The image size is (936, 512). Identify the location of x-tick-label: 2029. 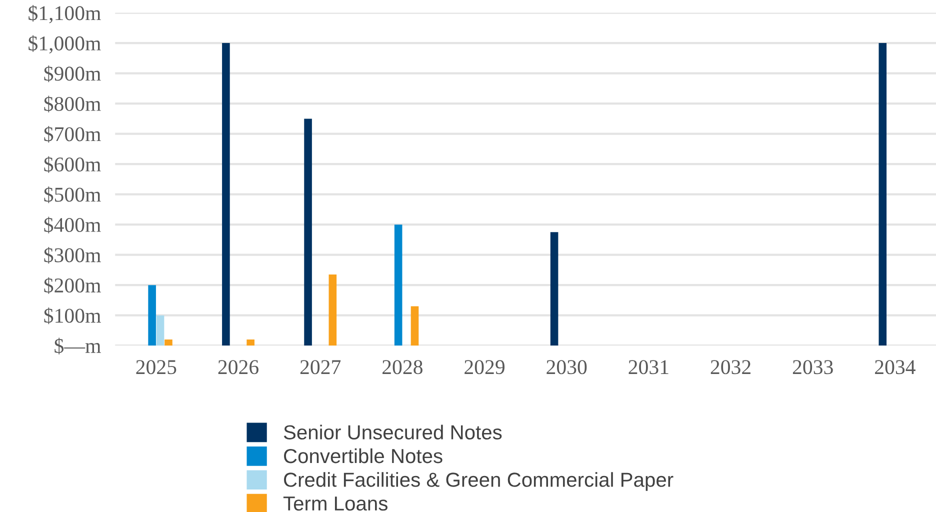
(484, 367).